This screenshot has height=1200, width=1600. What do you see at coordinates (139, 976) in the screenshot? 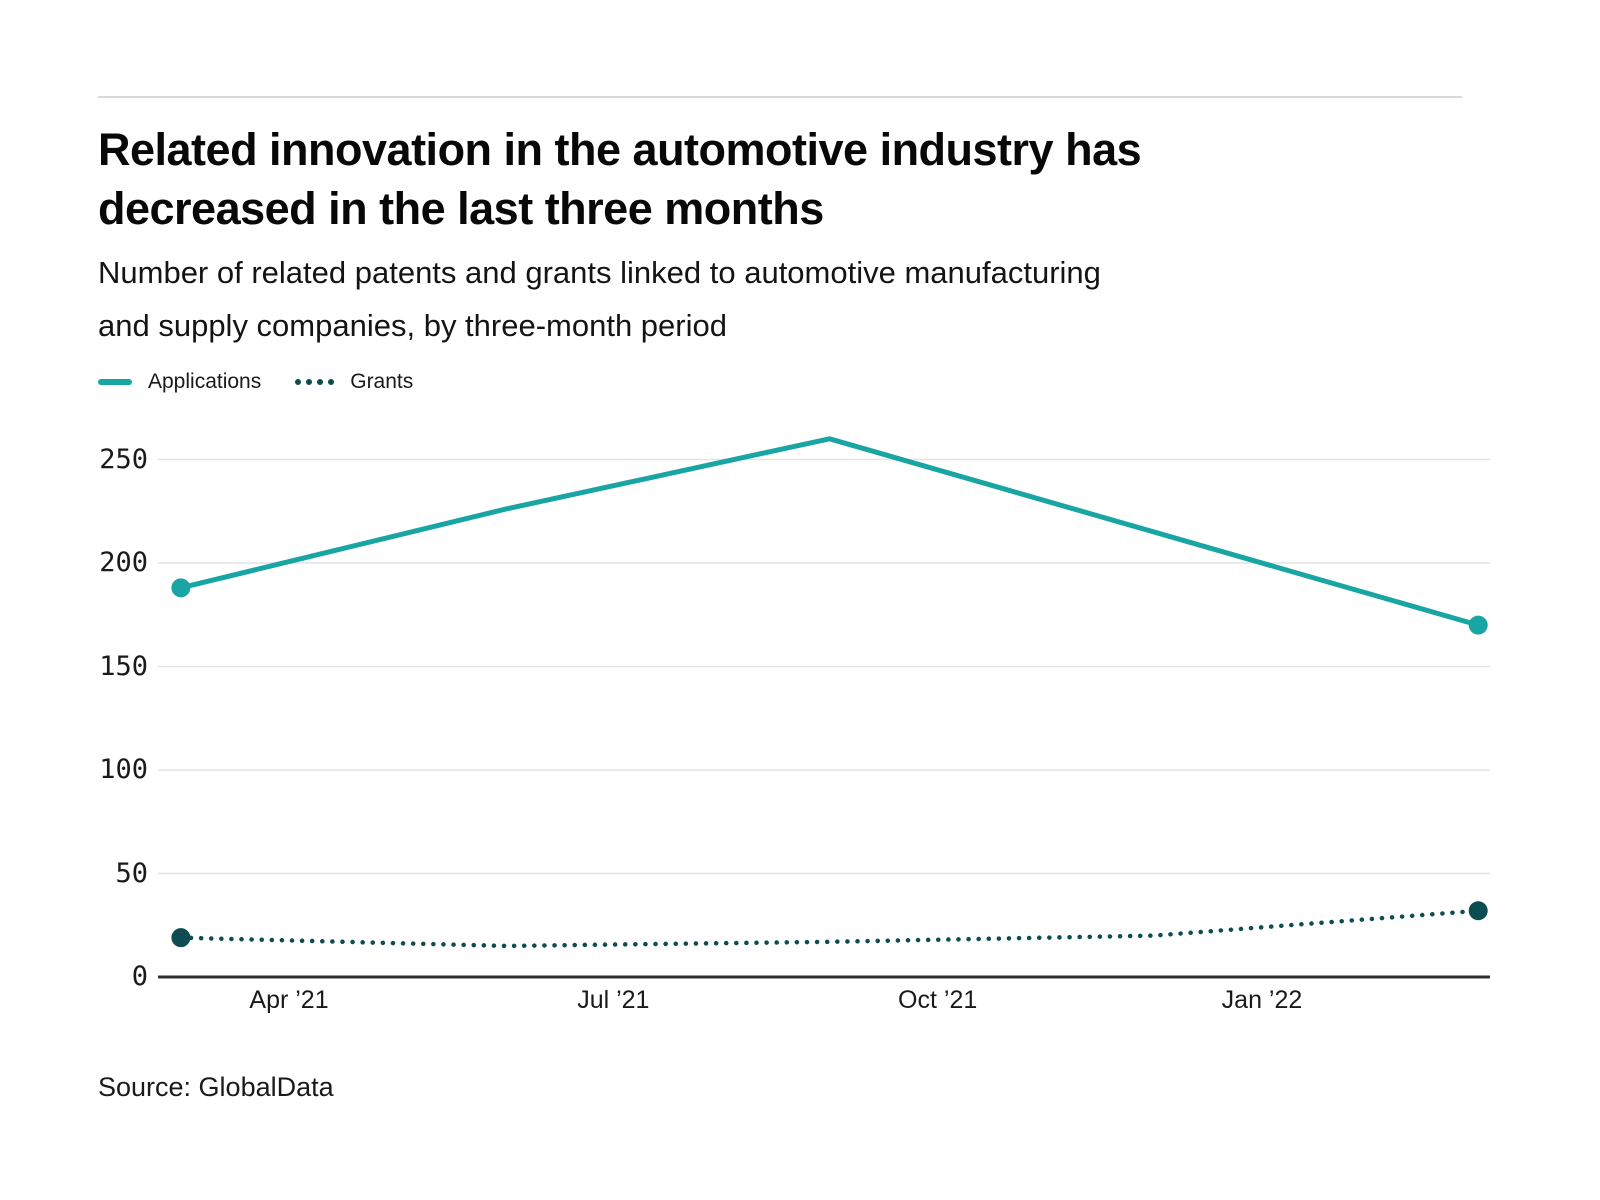
I see `y-axis-tick-label: 0` at bounding box center [139, 976].